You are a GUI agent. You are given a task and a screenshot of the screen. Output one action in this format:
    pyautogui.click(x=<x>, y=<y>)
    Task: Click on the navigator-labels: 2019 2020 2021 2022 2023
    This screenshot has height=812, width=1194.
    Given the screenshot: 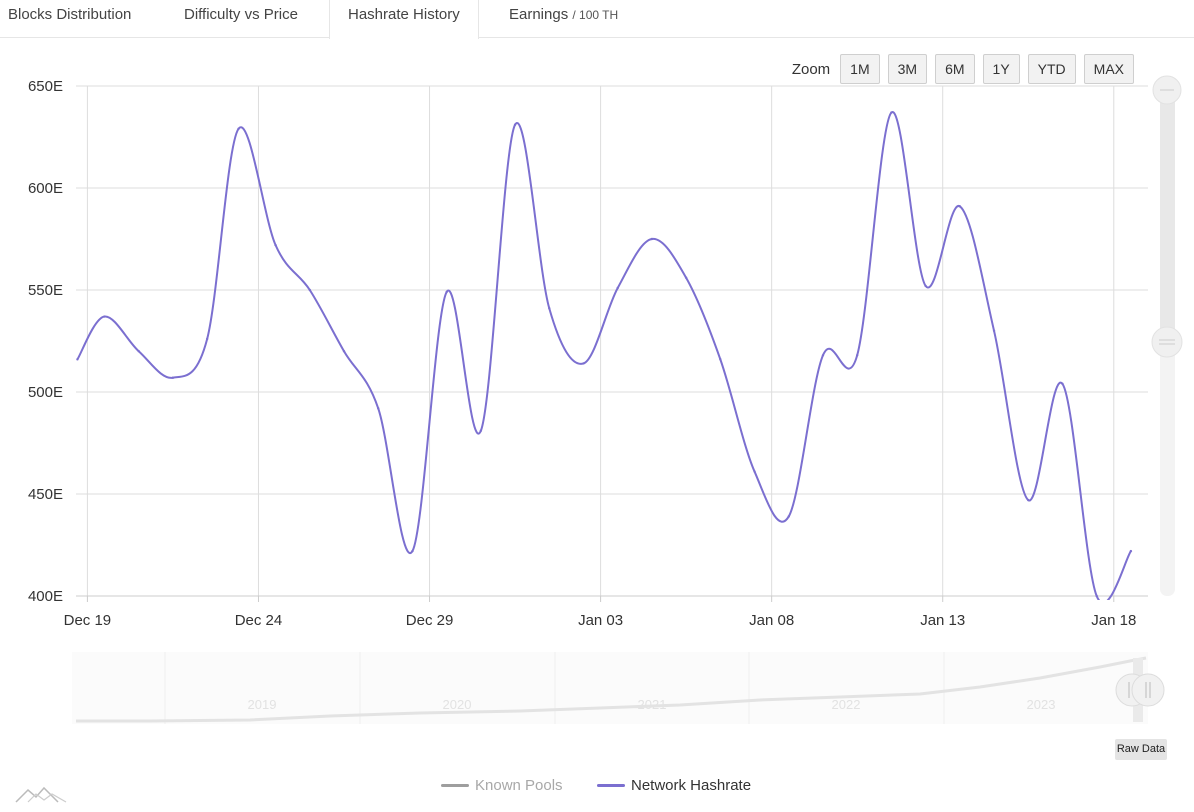 What is the action you would take?
    pyautogui.click(x=610, y=688)
    